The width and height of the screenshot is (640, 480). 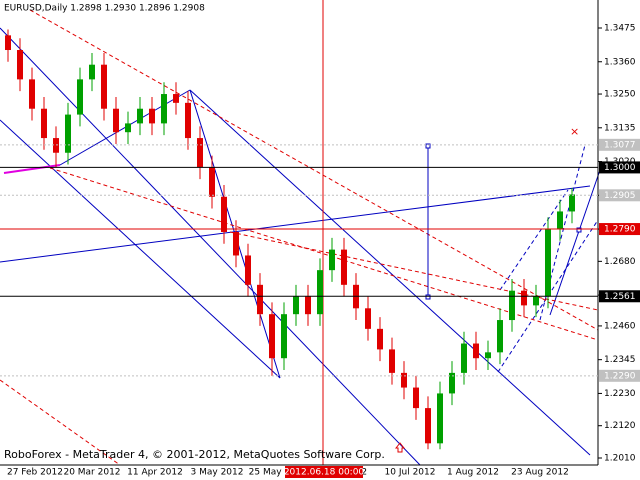 I want to click on arrow-up, so click(x=400, y=447).